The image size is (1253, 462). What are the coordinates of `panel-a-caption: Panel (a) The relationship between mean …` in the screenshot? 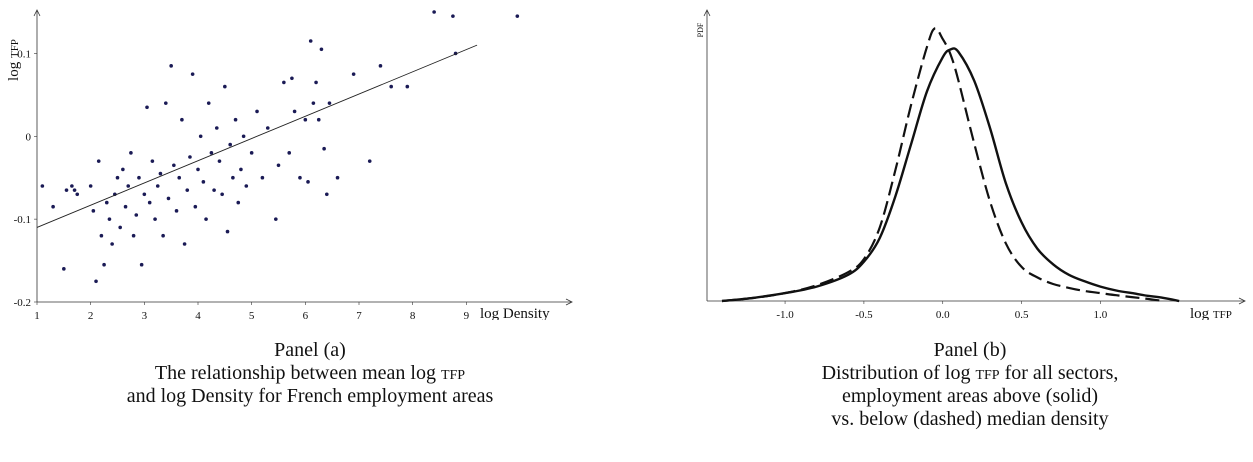 It's located at (310, 373).